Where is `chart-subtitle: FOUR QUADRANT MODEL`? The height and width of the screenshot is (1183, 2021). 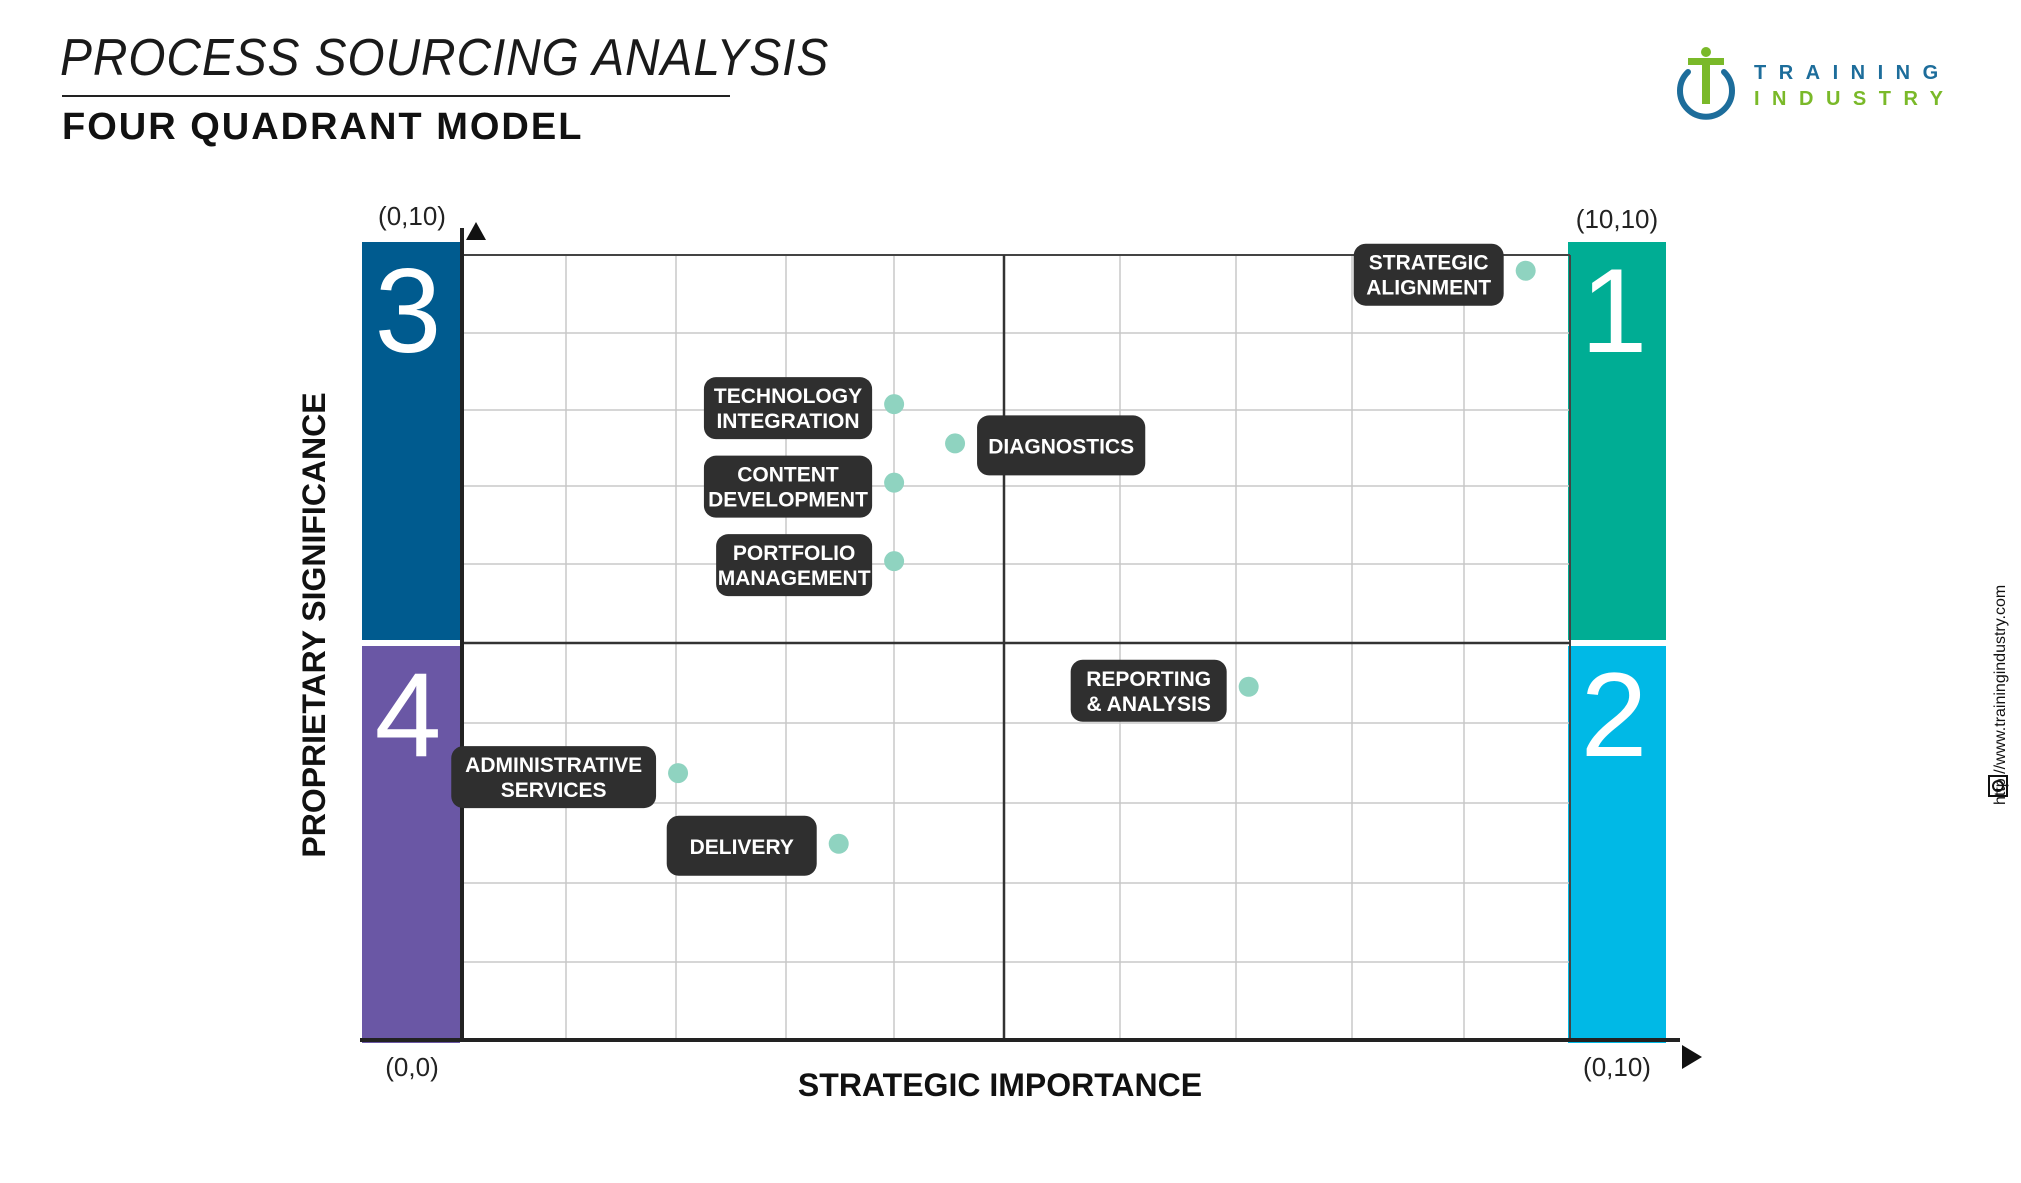 chart-subtitle: FOUR QUADRANT MODEL is located at coordinates (323, 127).